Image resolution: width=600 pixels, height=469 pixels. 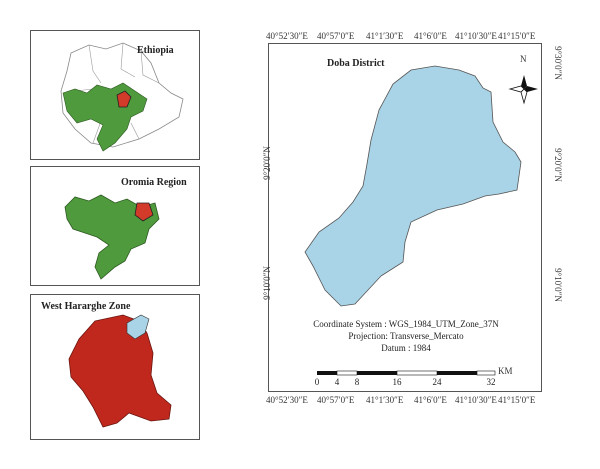 What do you see at coordinates (267, 283) in the screenshot?
I see `left-coord: 9°10′0″N` at bounding box center [267, 283].